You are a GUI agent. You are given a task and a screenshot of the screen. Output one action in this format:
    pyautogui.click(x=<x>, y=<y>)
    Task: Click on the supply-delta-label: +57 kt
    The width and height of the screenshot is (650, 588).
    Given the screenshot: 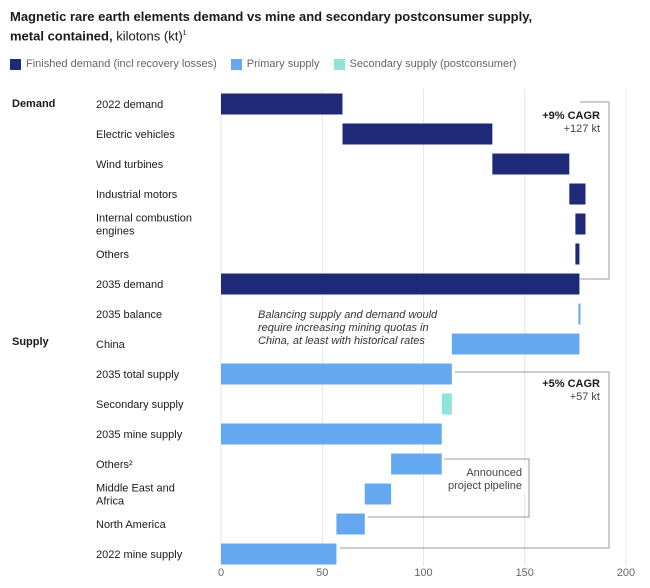 What is the action you would take?
    pyautogui.click(x=585, y=397)
    